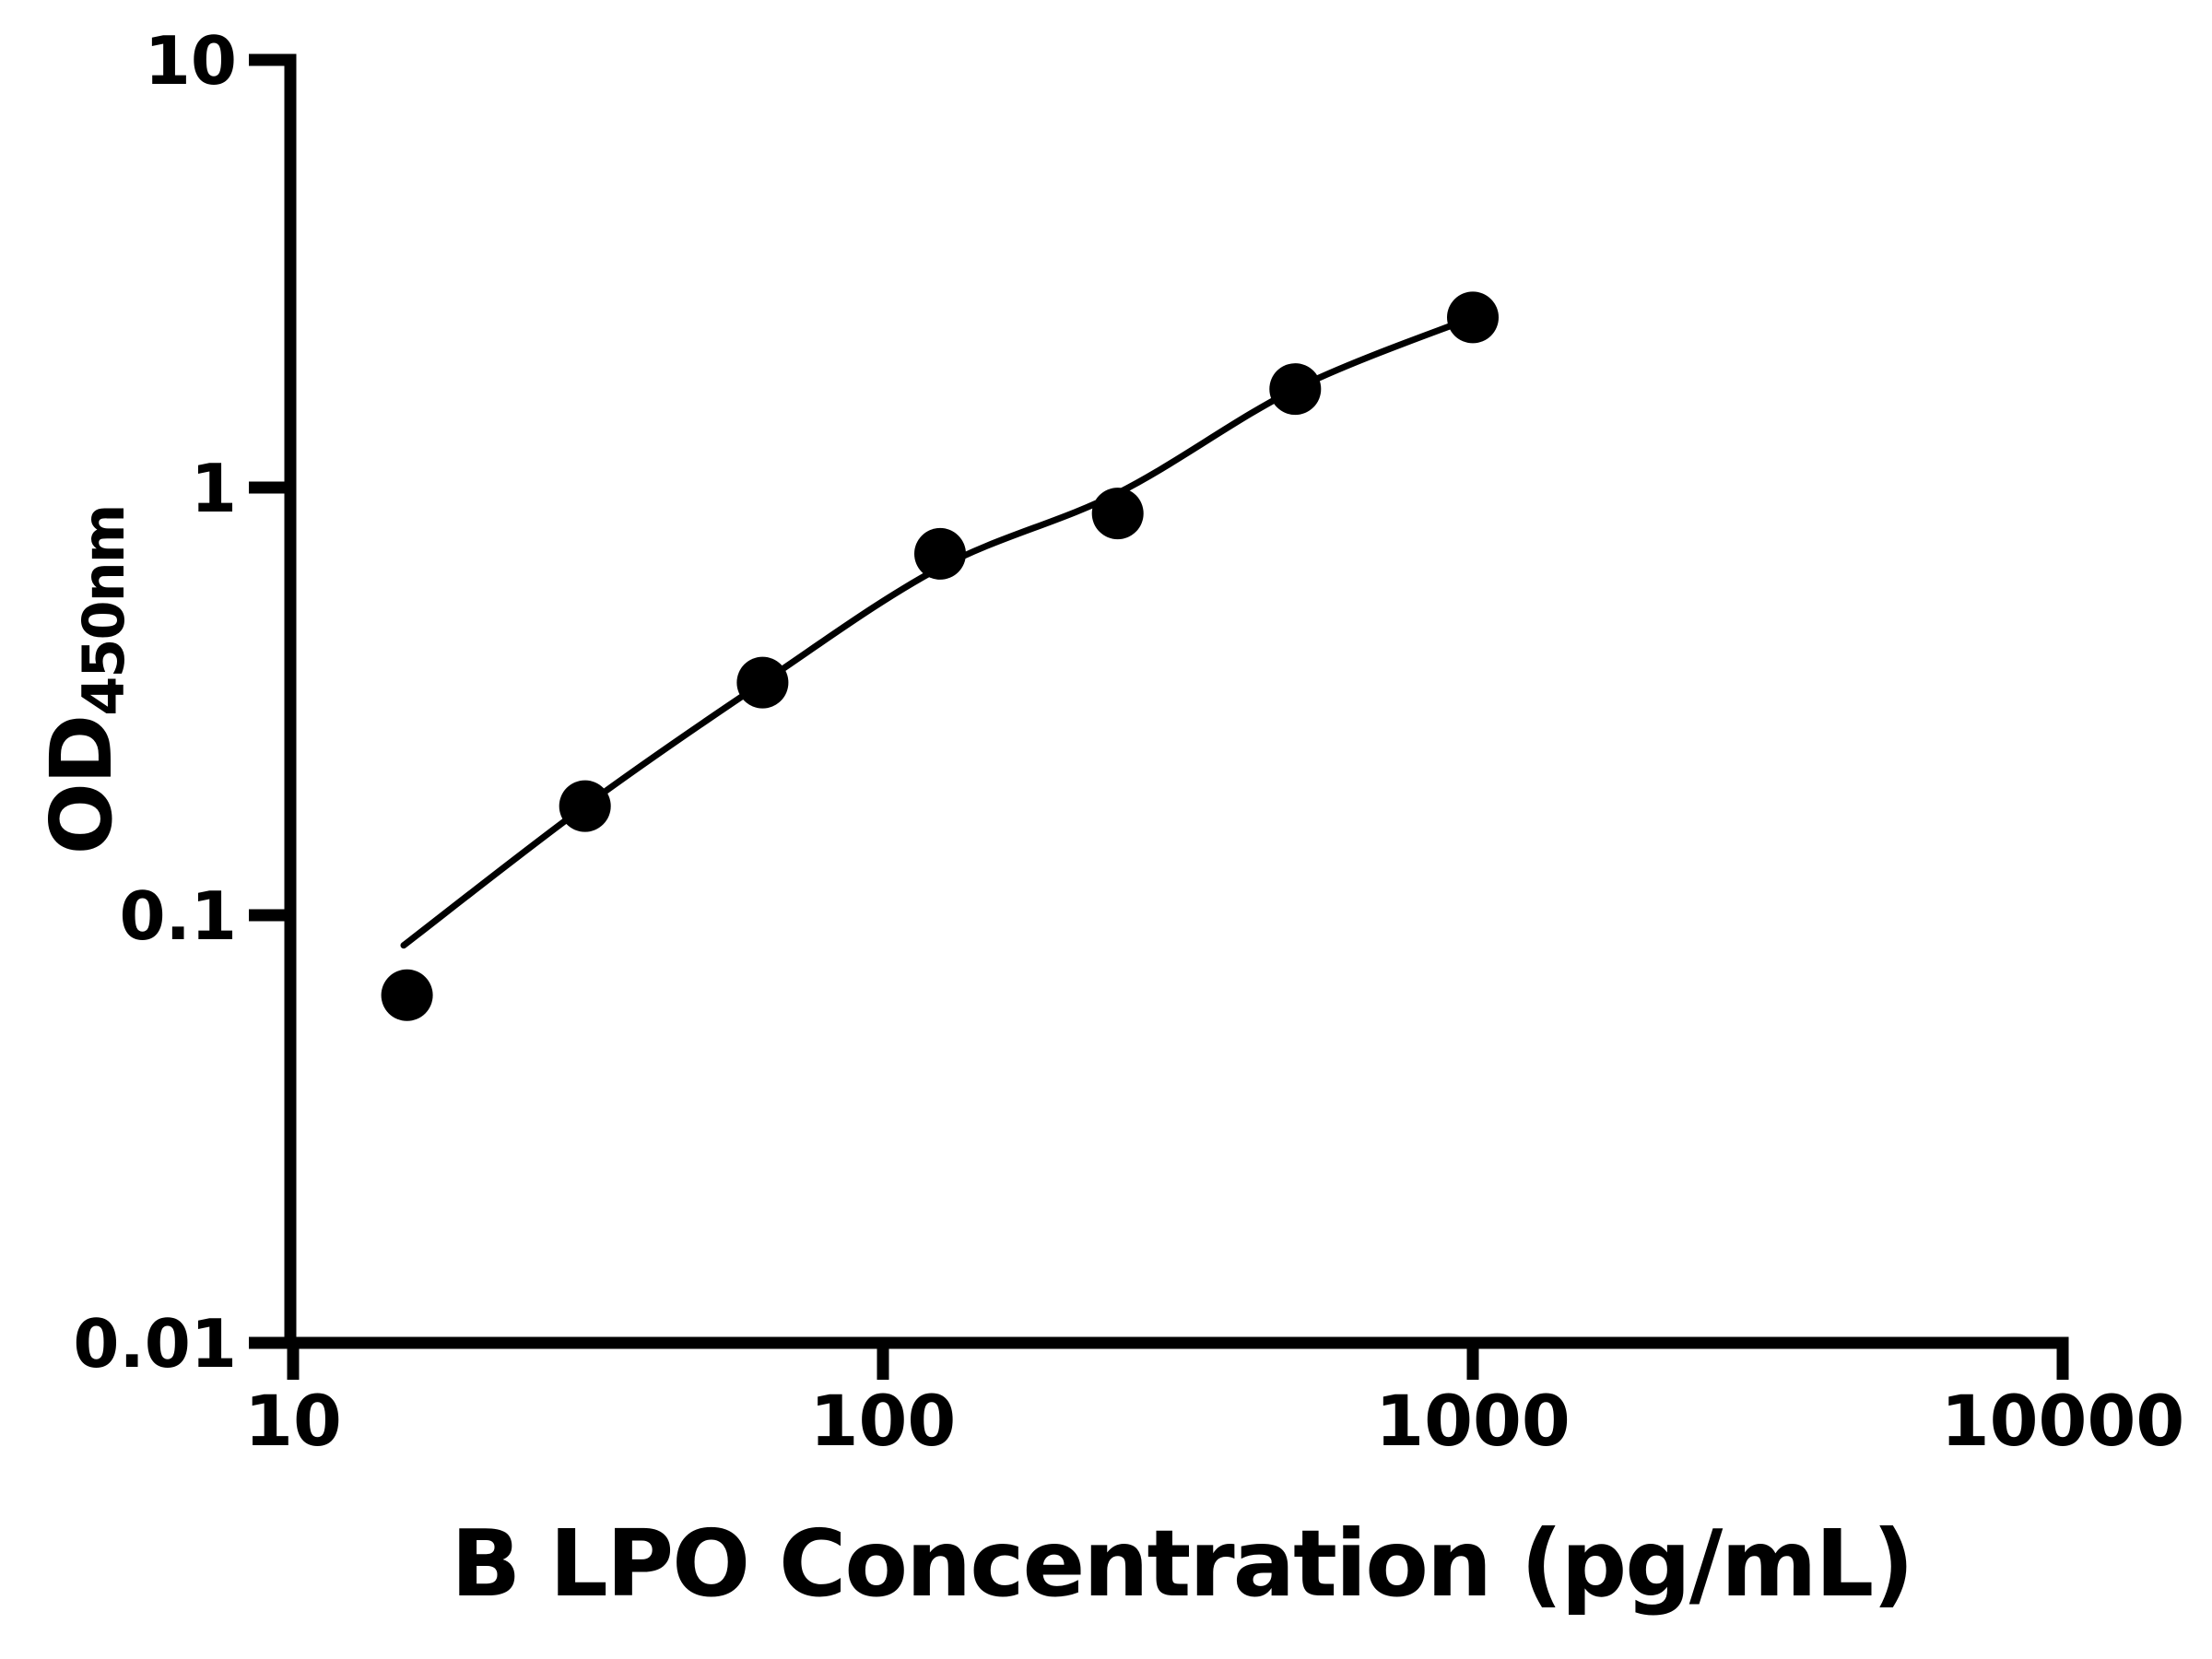 This screenshot has height=1659, width=2212. Describe the element at coordinates (191, 61) in the screenshot. I see `y-tick-label-10: 10` at that location.